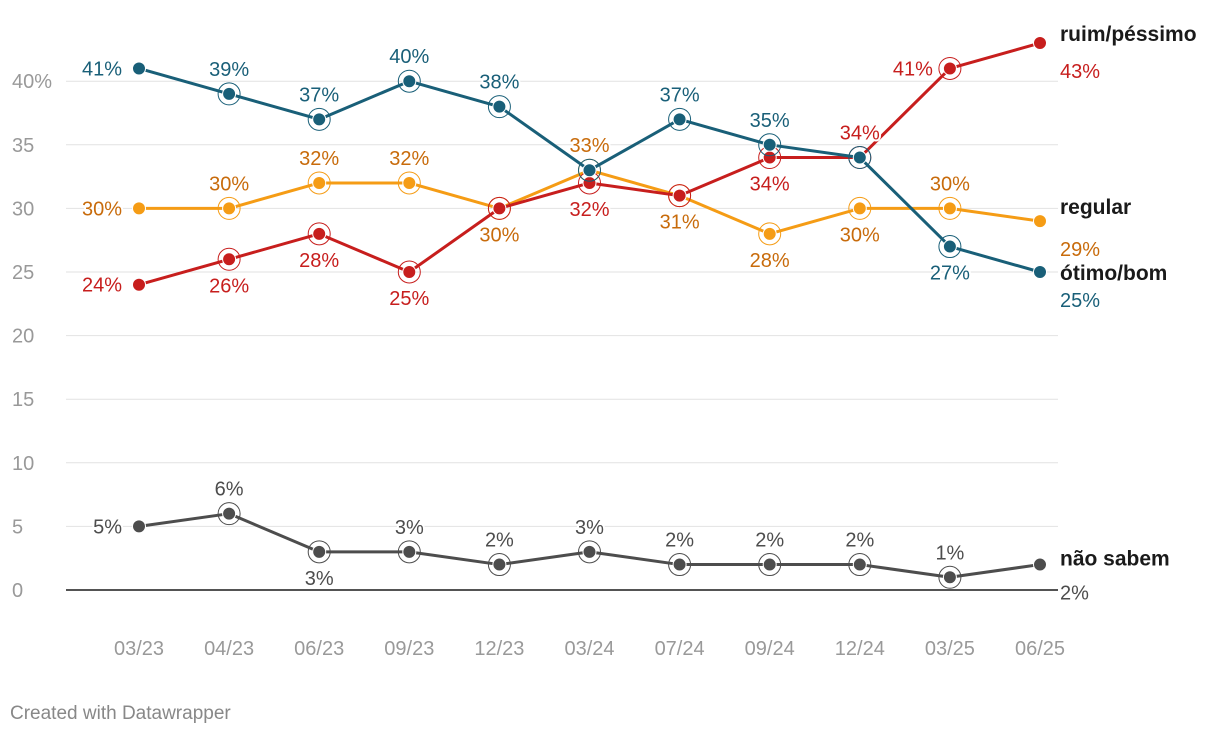 Image resolution: width=1220 pixels, height=738 pixels. What do you see at coordinates (409, 649) in the screenshot?
I see `x-tick-label: 09/23` at bounding box center [409, 649].